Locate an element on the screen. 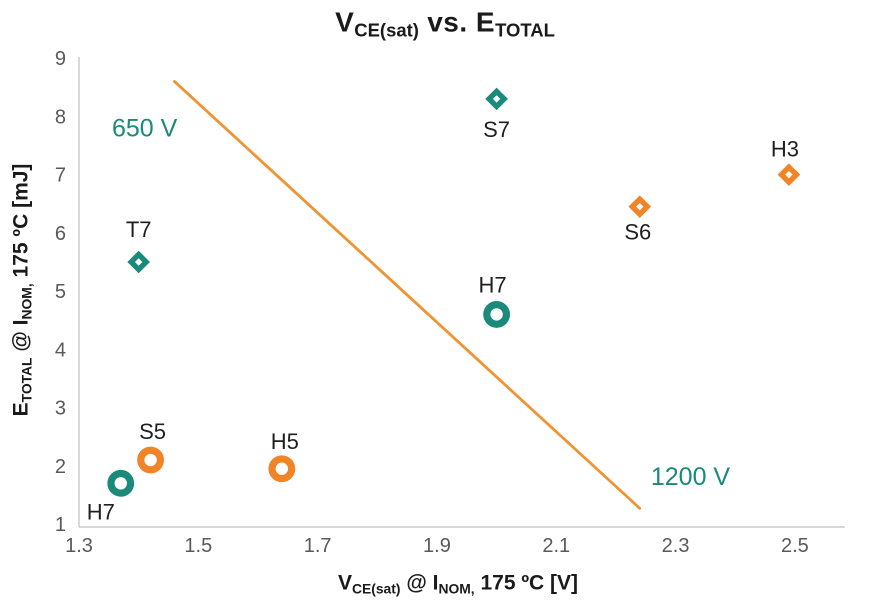 This screenshot has height=611, width=879. voltage-annotation: 1200 V is located at coordinates (691, 477).